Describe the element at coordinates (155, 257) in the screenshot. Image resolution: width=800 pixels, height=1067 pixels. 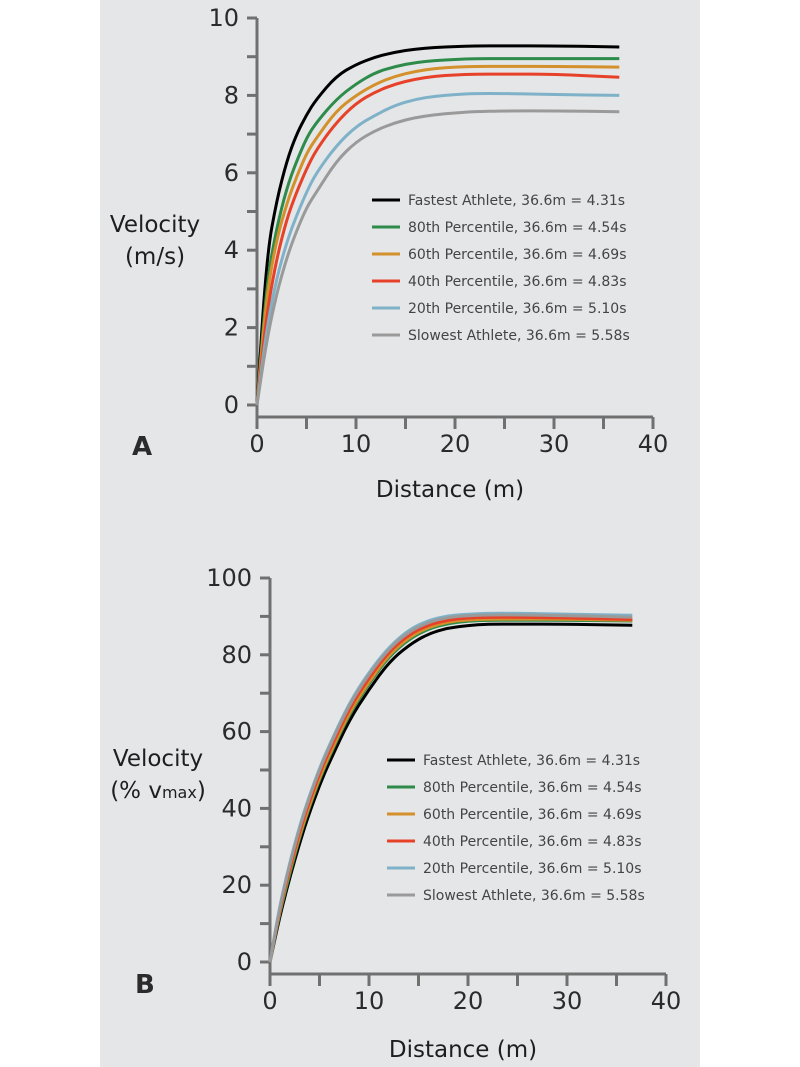
I see `y-axis-unit: (m/s)` at that location.